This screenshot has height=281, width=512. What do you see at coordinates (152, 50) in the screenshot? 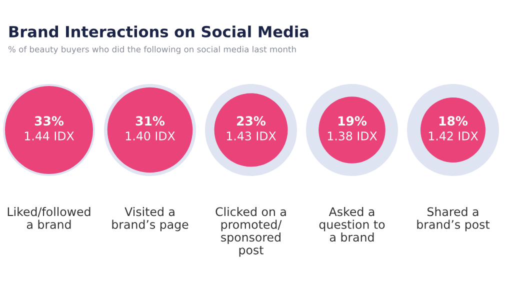
I see `text: % of beauty buyers who did the following on social media last month` at bounding box center [152, 50].